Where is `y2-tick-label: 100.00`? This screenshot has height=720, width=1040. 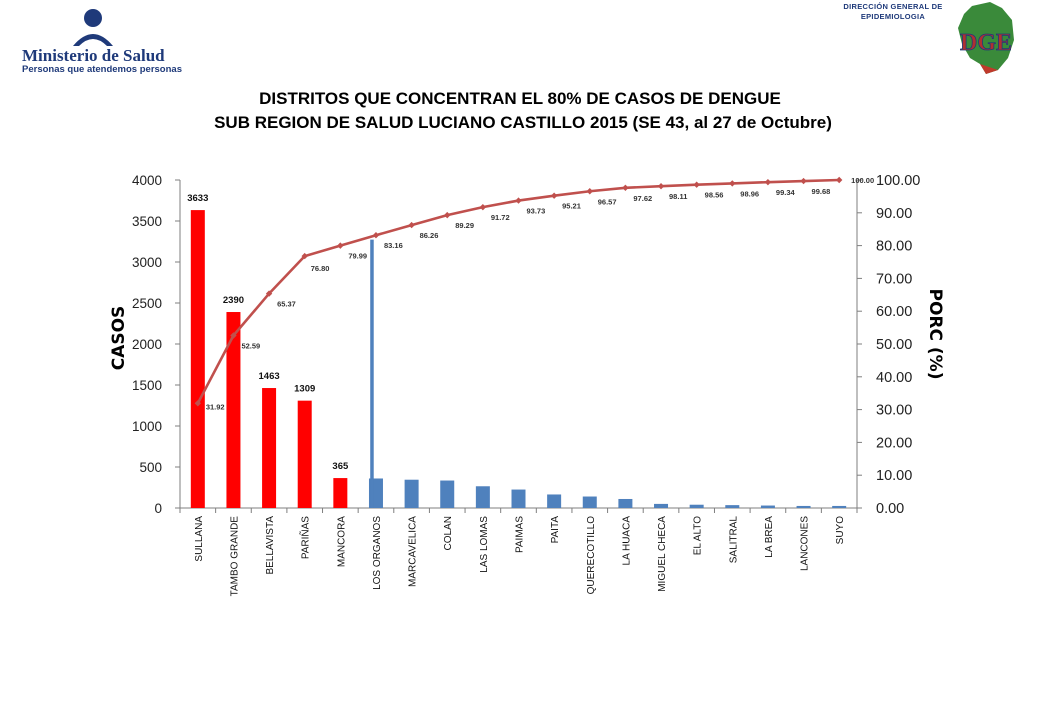 y2-tick-label: 100.00 is located at coordinates (898, 181).